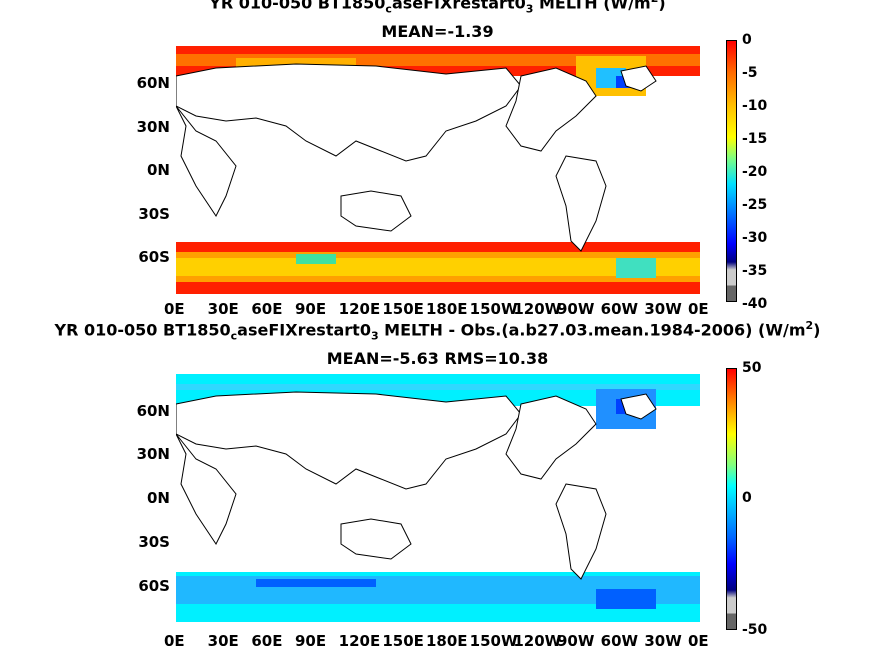 The height and width of the screenshot is (656, 875). I want to click on panel1-cbar-tick: -25, so click(755, 205).